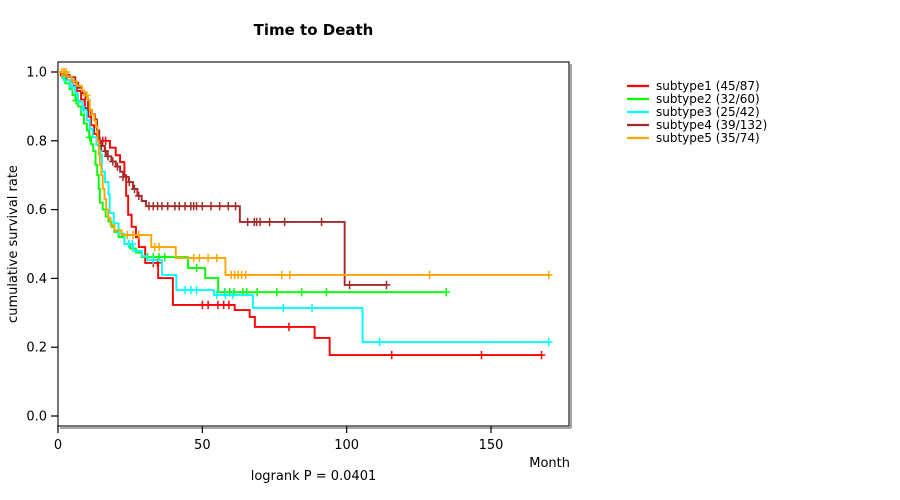 Image resolution: width=900 pixels, height=500 pixels. I want to click on legend-item-subtype2: subtype2 (32/60), so click(693, 99).